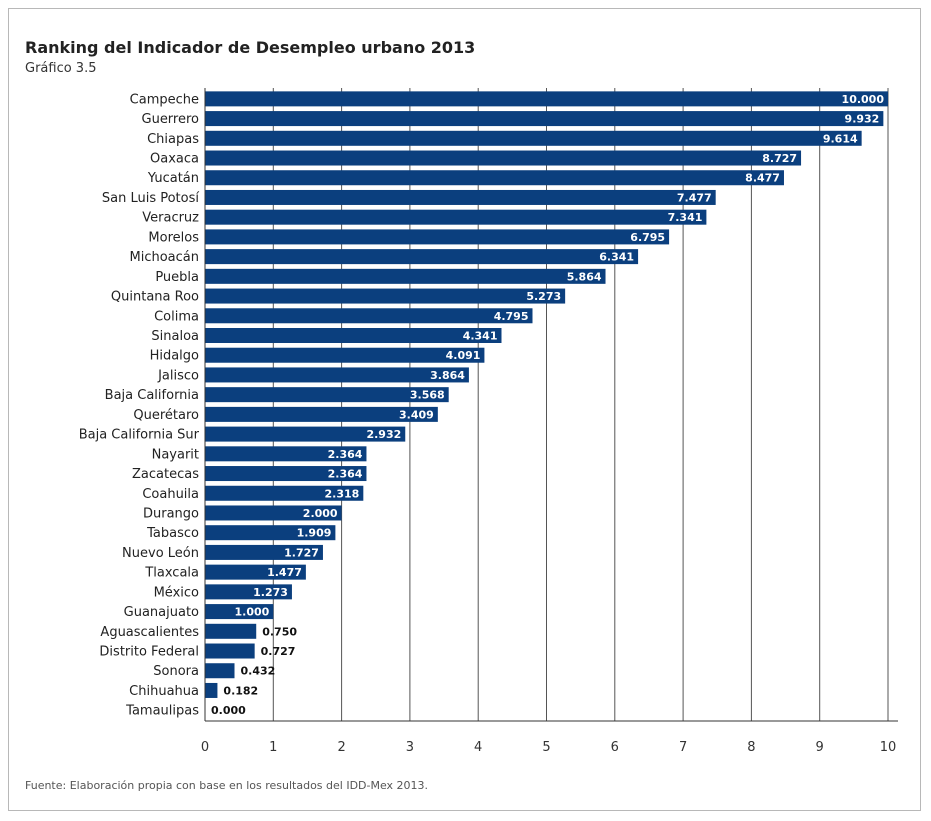  What do you see at coordinates (480, 336) in the screenshot?
I see `value-label: 4.341` at bounding box center [480, 336].